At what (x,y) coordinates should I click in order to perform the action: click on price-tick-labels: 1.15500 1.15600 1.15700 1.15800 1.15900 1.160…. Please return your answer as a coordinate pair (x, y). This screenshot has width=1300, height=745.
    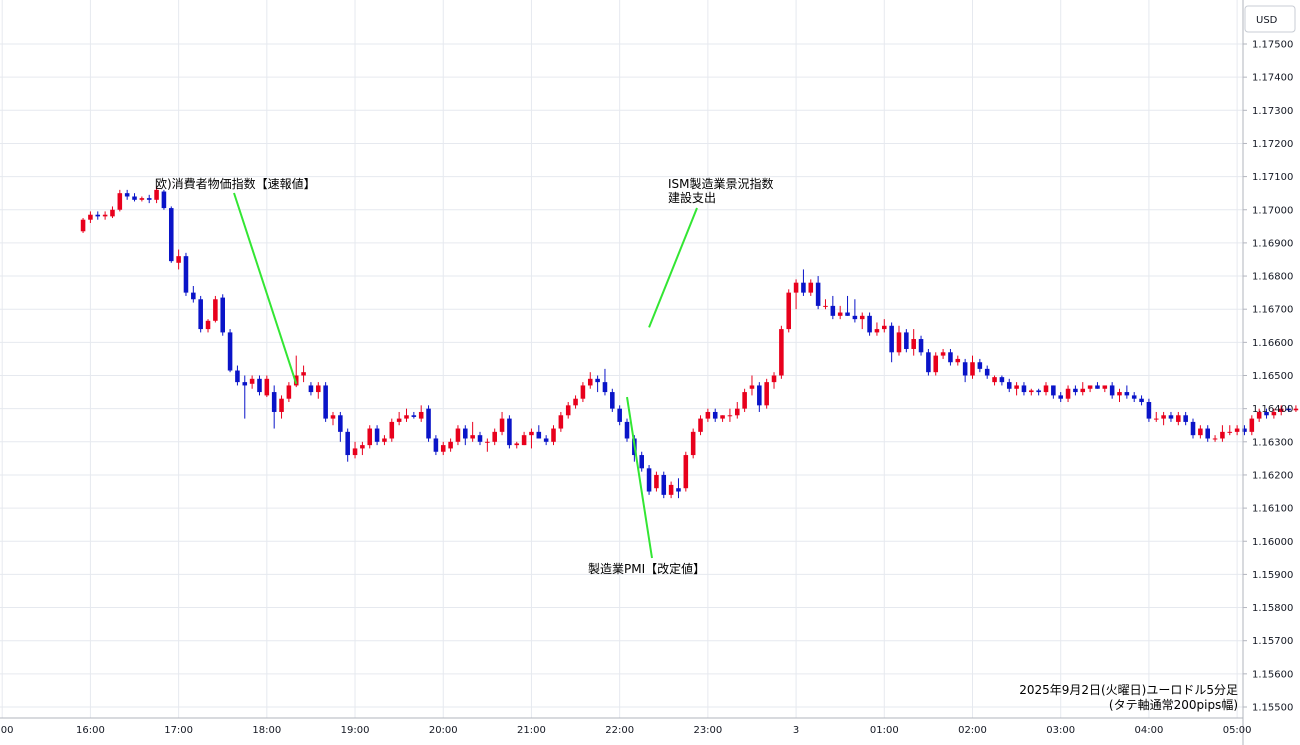
    Looking at the image, I should click on (1272, 377).